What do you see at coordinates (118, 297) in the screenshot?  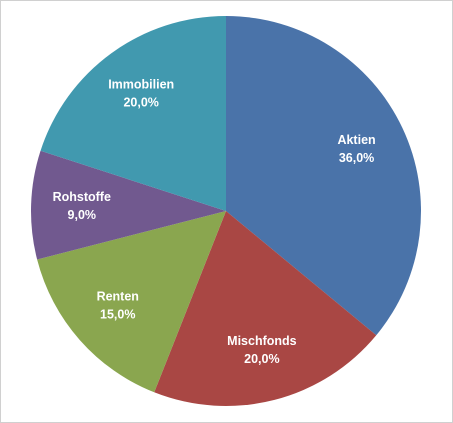 I see `slice-label: Renten` at bounding box center [118, 297].